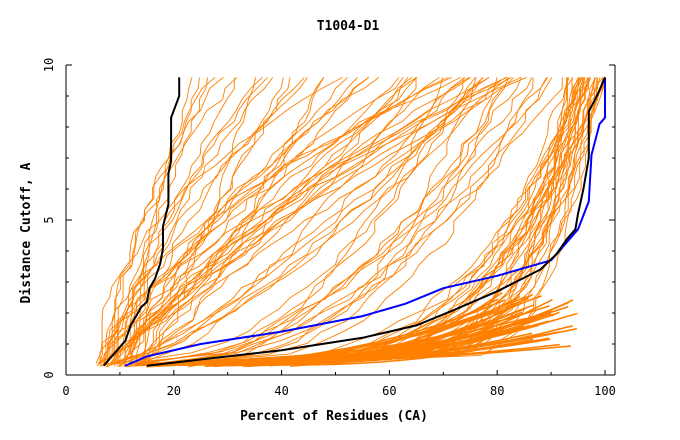 Image resolution: width=680 pixels, height=440 pixels. Describe the element at coordinates (281, 391) in the screenshot. I see `x-tick-label: 40` at that location.